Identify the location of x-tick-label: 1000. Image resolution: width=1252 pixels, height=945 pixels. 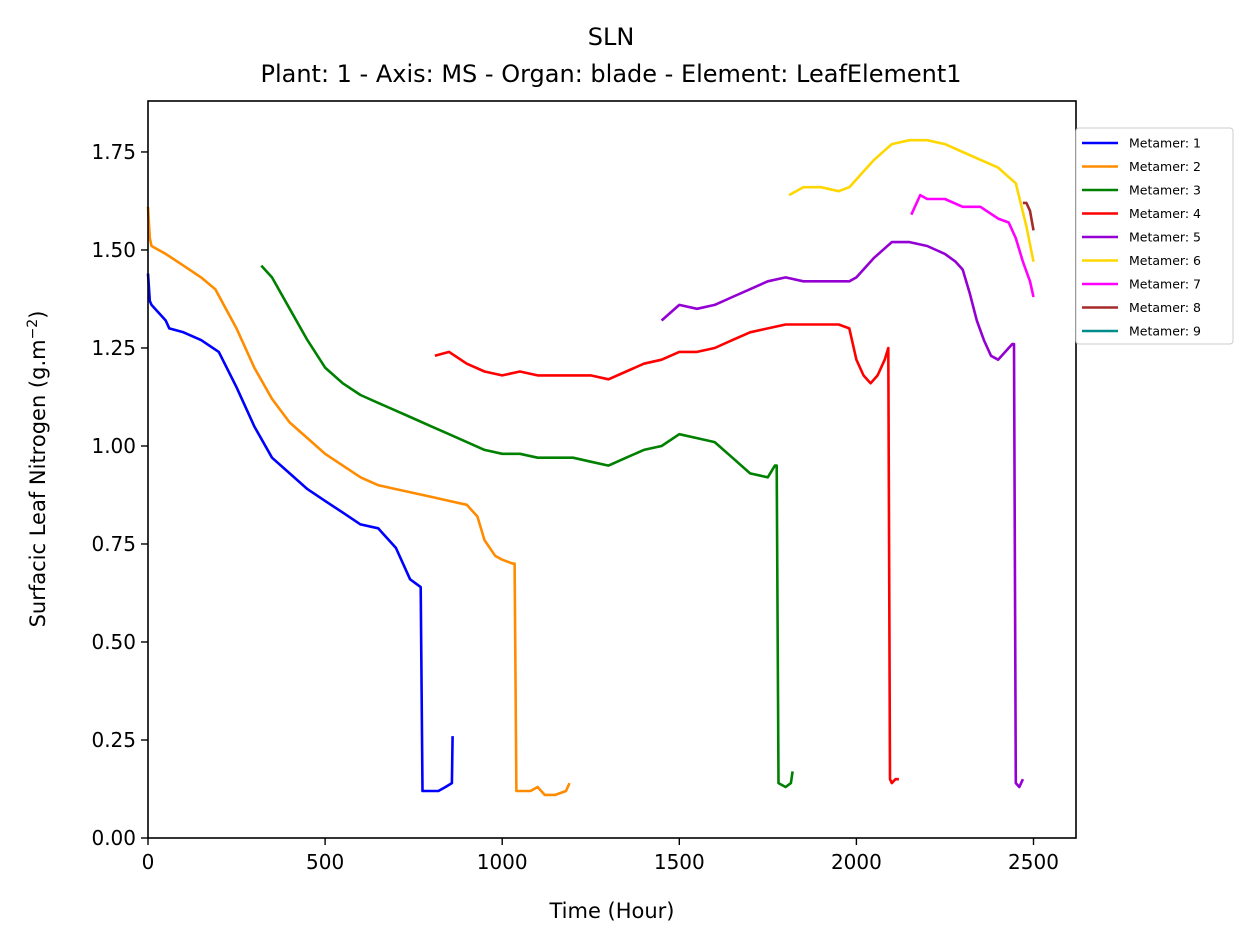
(502, 862).